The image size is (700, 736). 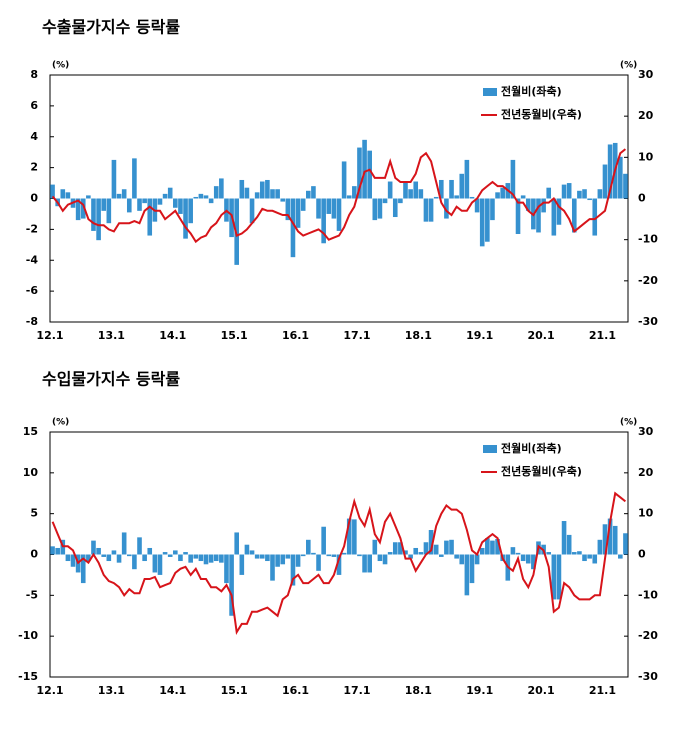 I want to click on y-tick-label: -15, so click(x=28, y=676).